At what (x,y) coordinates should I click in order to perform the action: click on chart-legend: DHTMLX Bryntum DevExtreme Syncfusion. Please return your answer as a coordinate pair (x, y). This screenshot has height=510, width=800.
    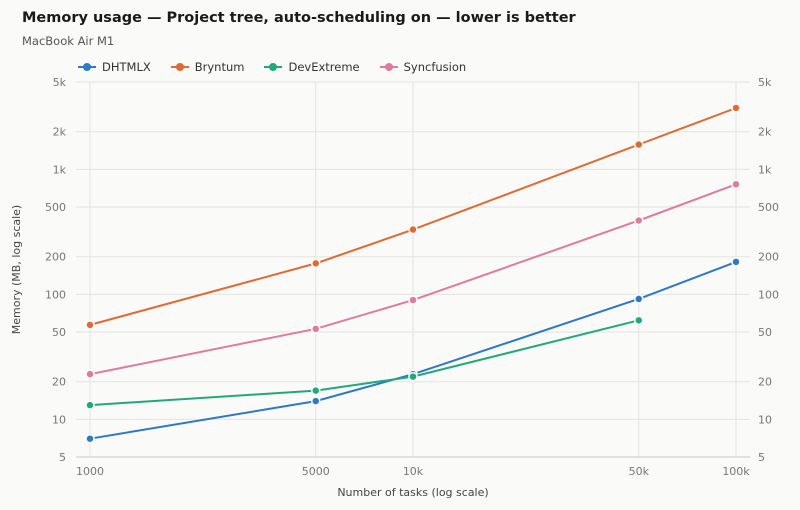
    Looking at the image, I should click on (272, 67).